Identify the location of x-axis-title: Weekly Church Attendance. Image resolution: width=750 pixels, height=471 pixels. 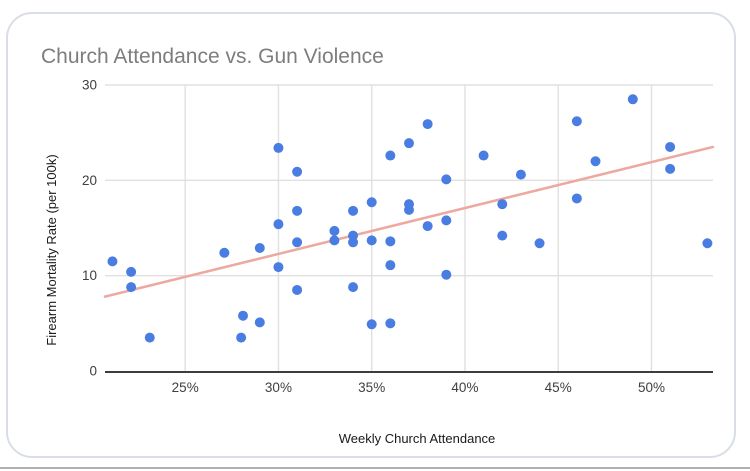
(417, 438).